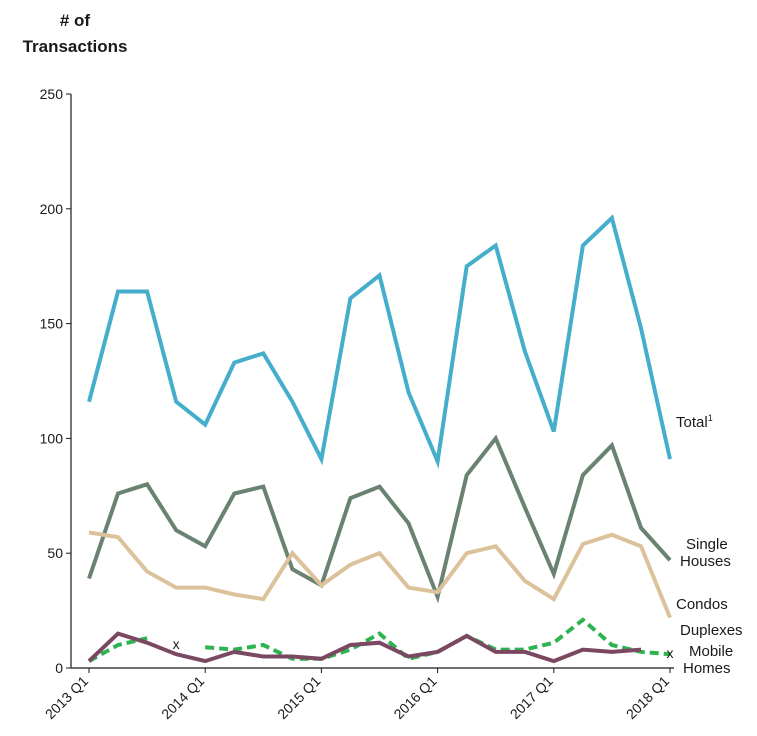  Describe the element at coordinates (75, 20) in the screenshot. I see `y-axis-title-line1: # of` at that location.